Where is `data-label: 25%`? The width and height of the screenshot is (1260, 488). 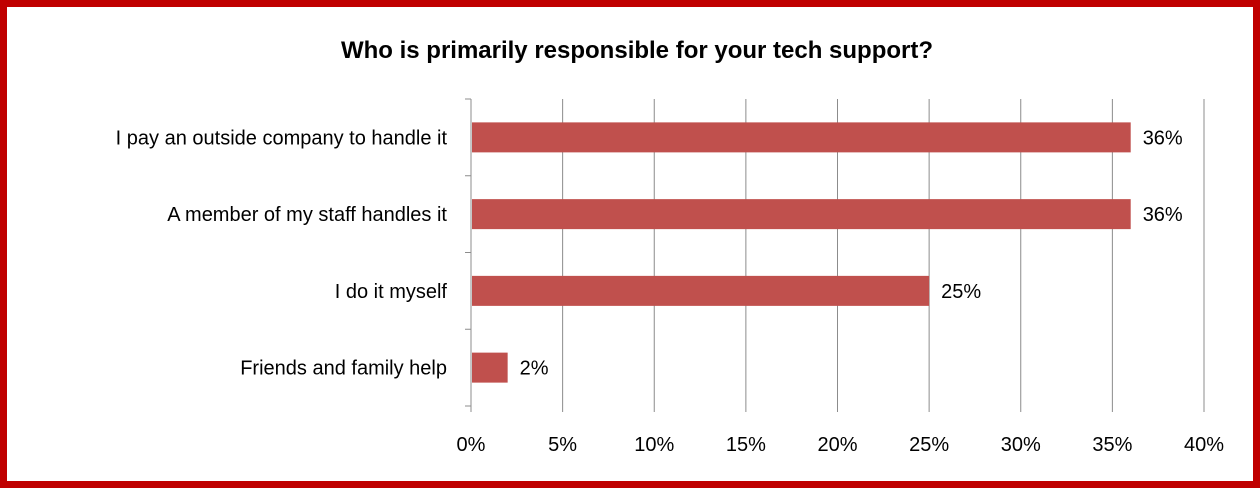 data-label: 25% is located at coordinates (961, 292).